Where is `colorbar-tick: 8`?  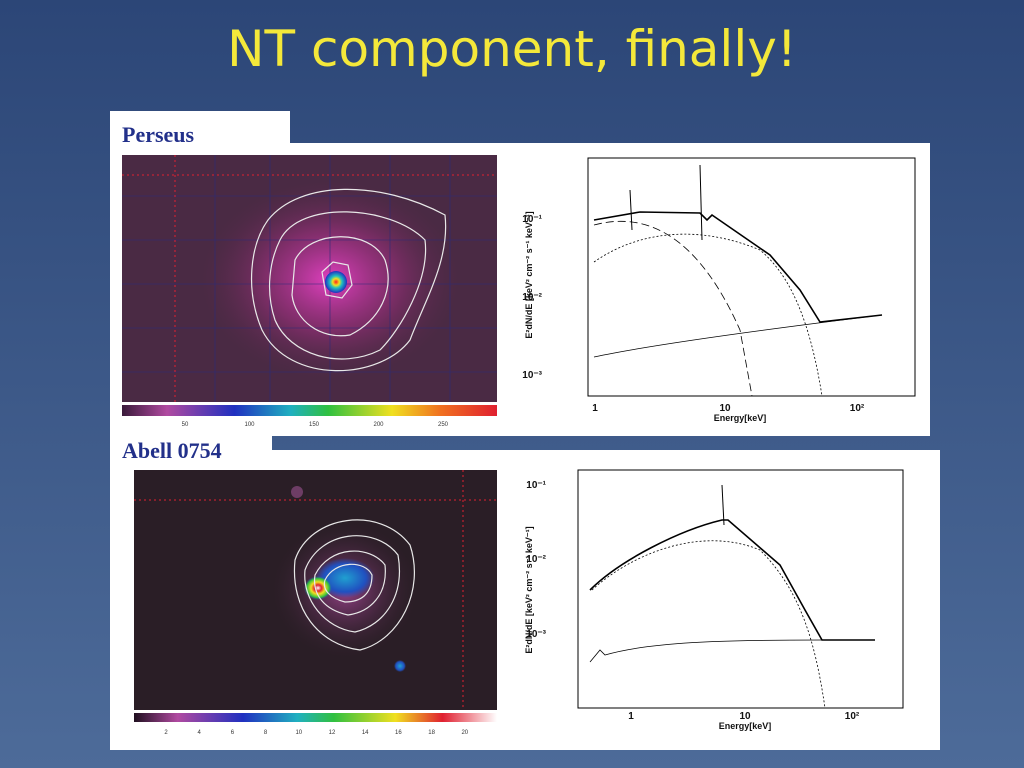
colorbar-tick: 8 is located at coordinates (266, 733).